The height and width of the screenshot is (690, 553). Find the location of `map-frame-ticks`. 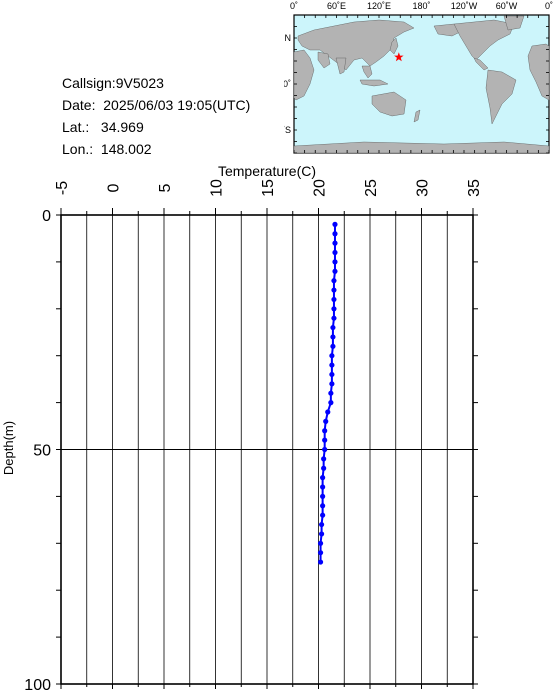

map-frame-ticks is located at coordinates (421, 84).